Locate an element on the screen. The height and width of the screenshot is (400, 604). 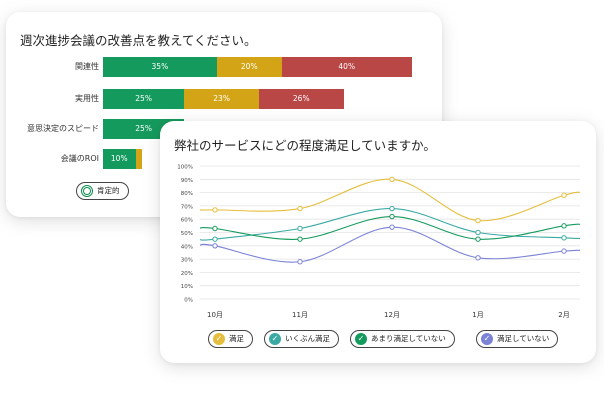
bar-row: 関連性 35% 20% 40% is located at coordinates (224, 67).